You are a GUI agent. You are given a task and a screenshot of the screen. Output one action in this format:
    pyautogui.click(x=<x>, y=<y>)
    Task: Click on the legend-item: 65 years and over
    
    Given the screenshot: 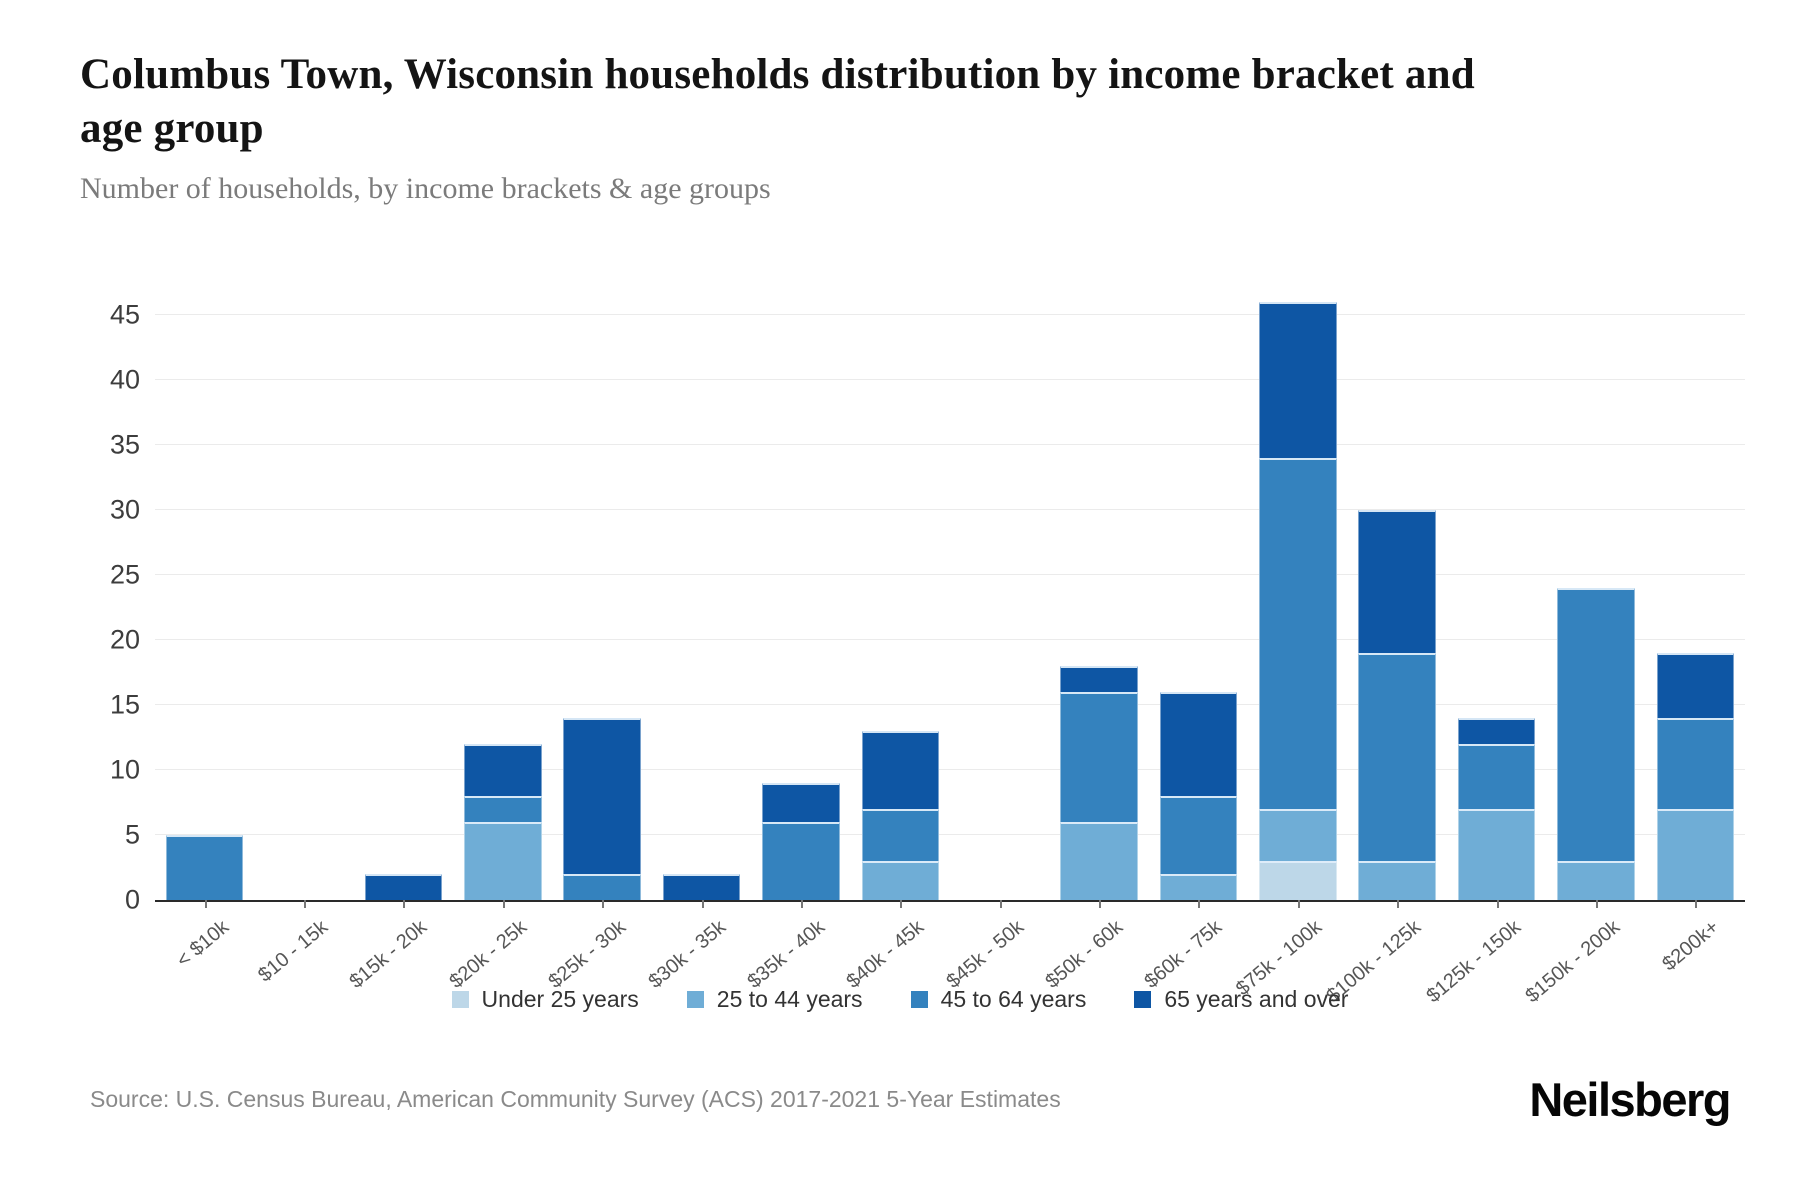 What is the action you would take?
    pyautogui.click(x=1241, y=999)
    